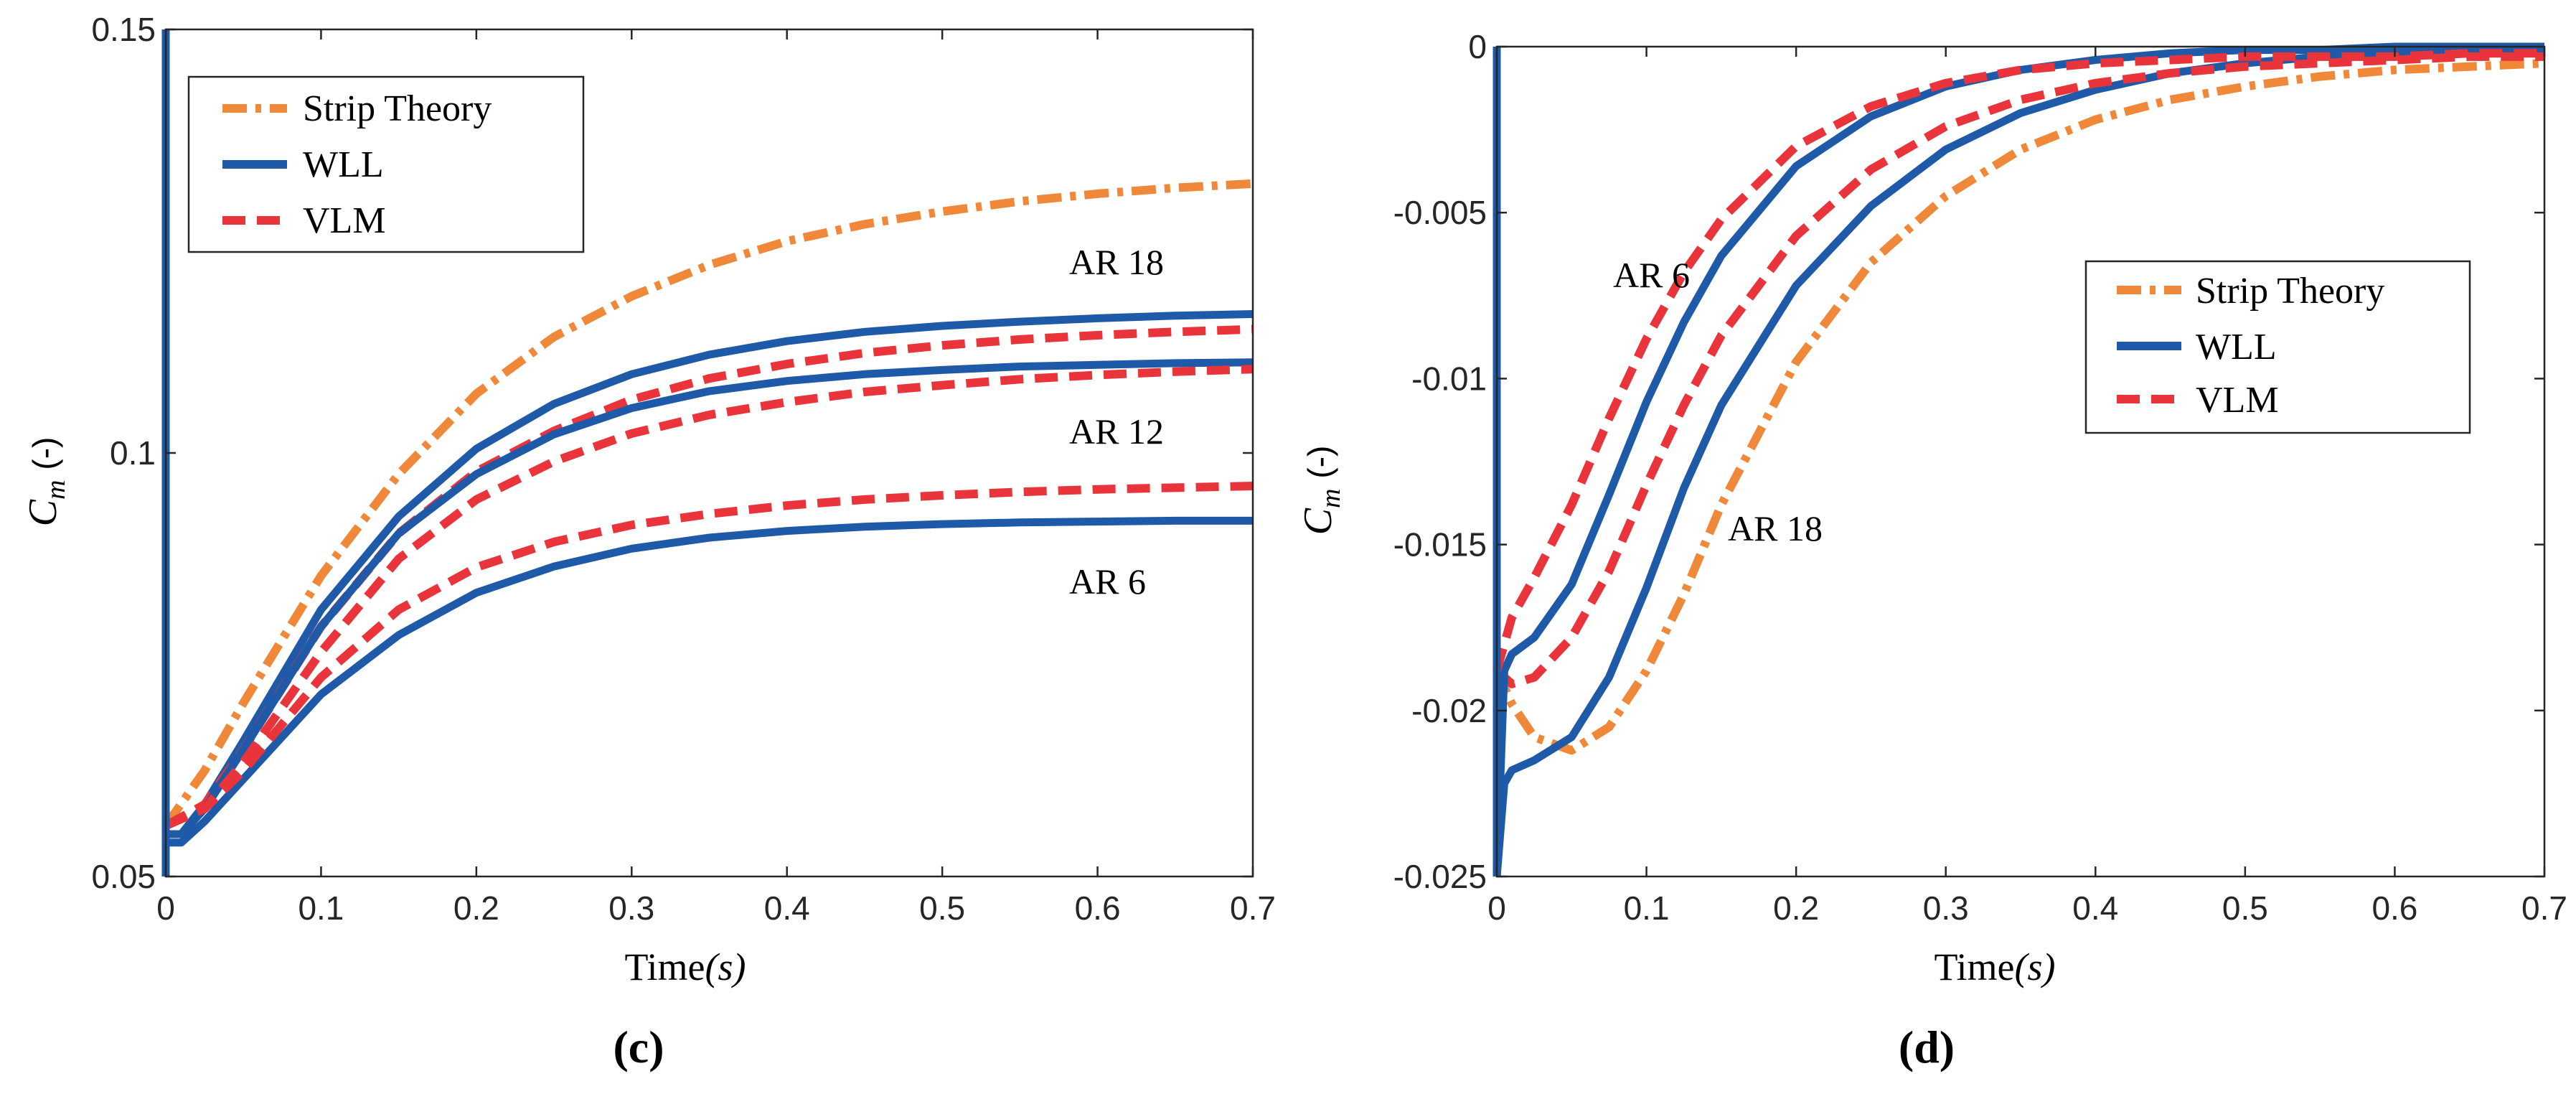 This screenshot has height=1094, width=2576. I want to click on panel-c-annotations: AR 18 AR 12 AR 6, so click(1116, 422).